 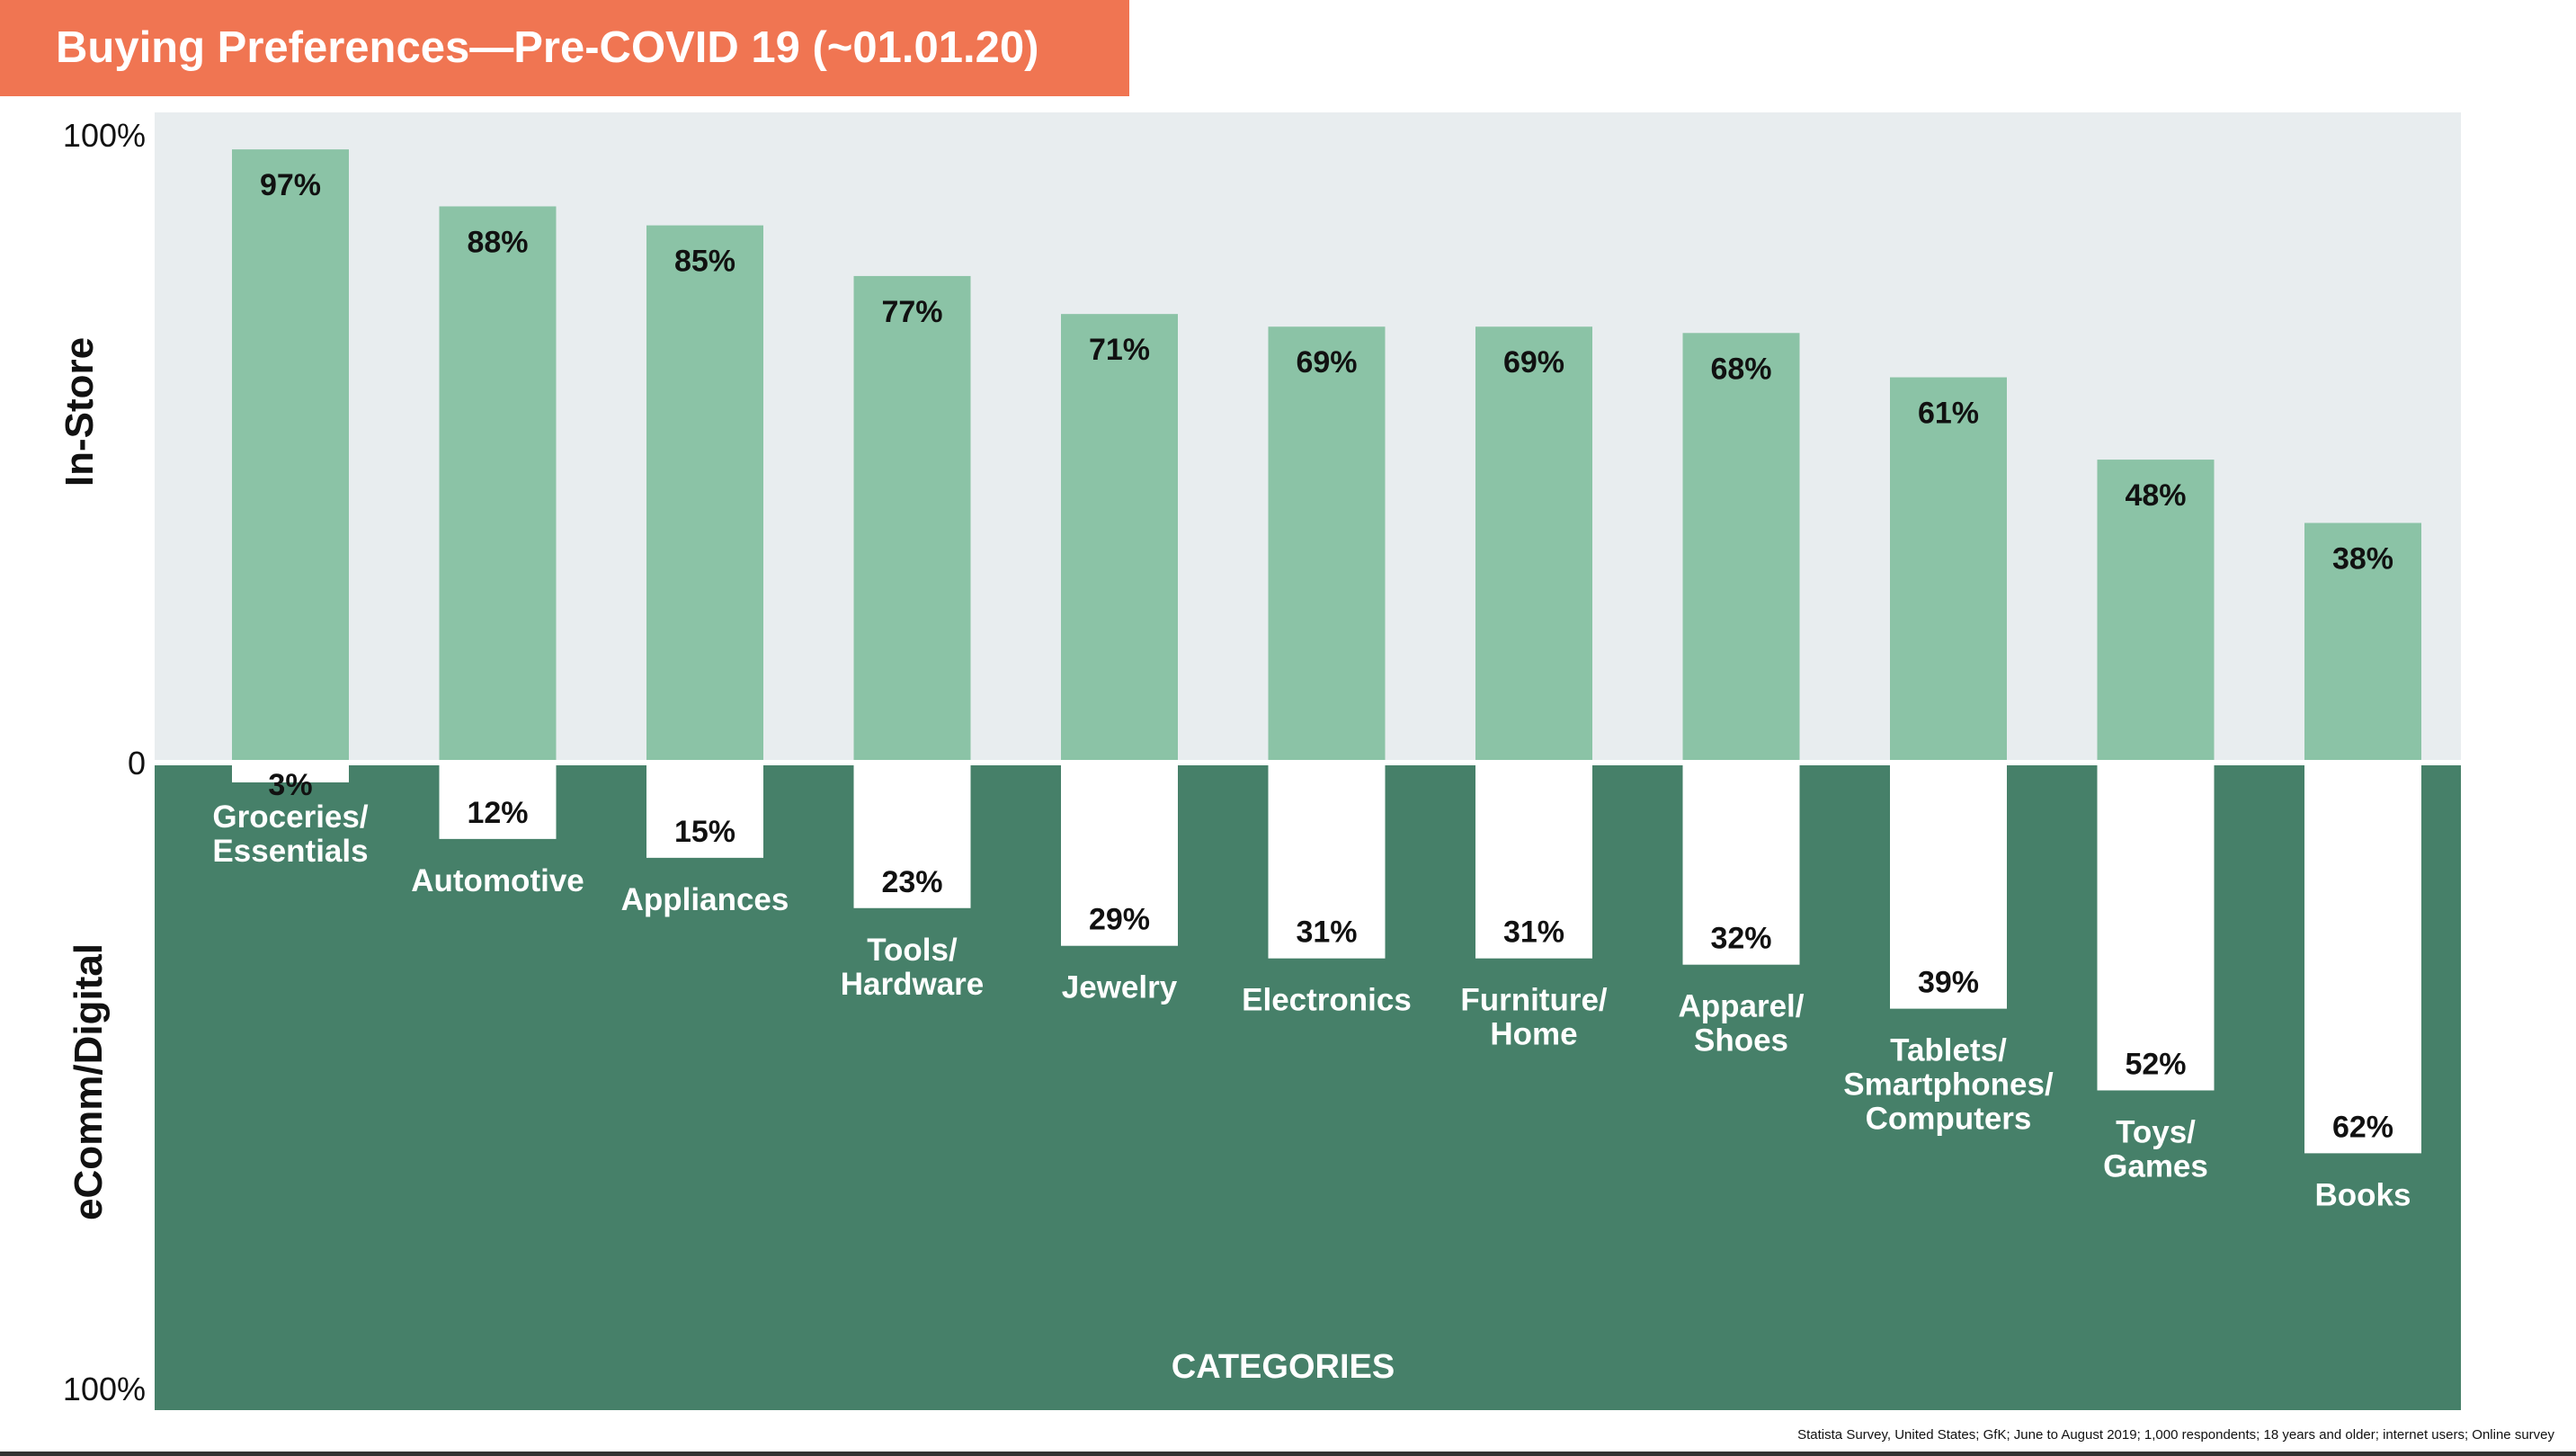 I want to click on category-label-line: Furniture/, so click(x=1534, y=1001).